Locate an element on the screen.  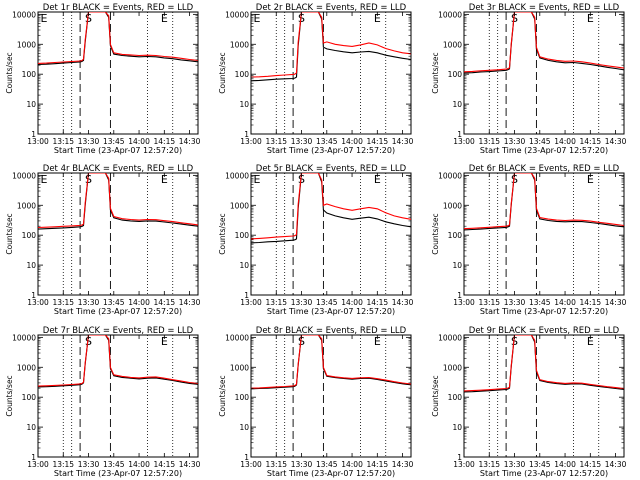
panel-title: Det 6r BLACK = Events, RED = LLD is located at coordinates (544, 169).